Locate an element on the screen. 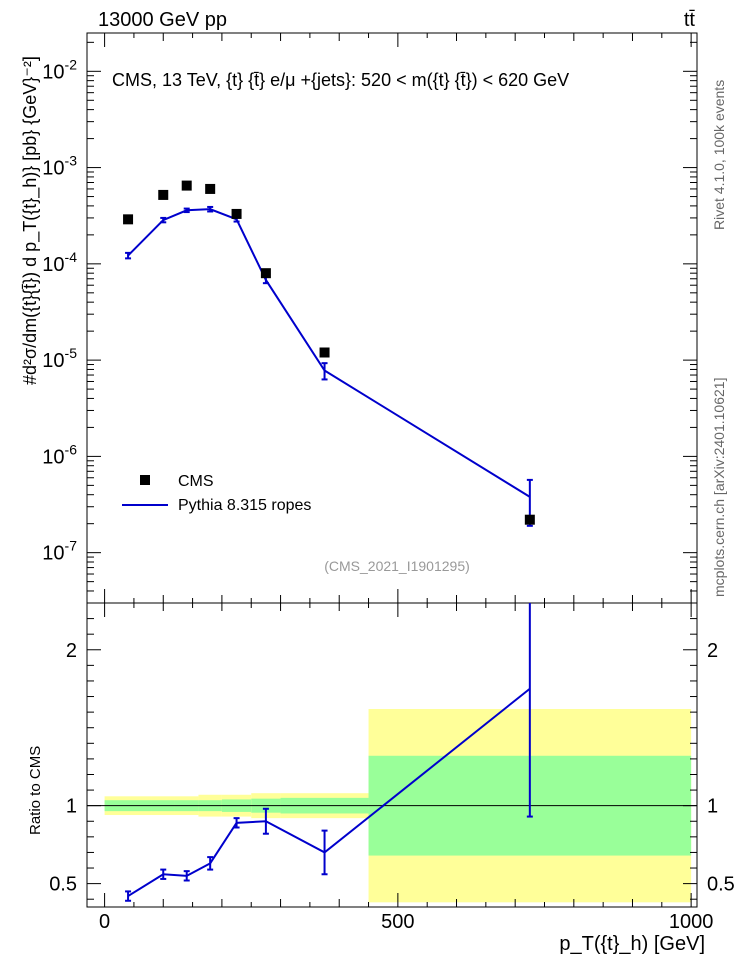  rivet-label: Rivet 4.1.0, 100k events is located at coordinates (719, 155).